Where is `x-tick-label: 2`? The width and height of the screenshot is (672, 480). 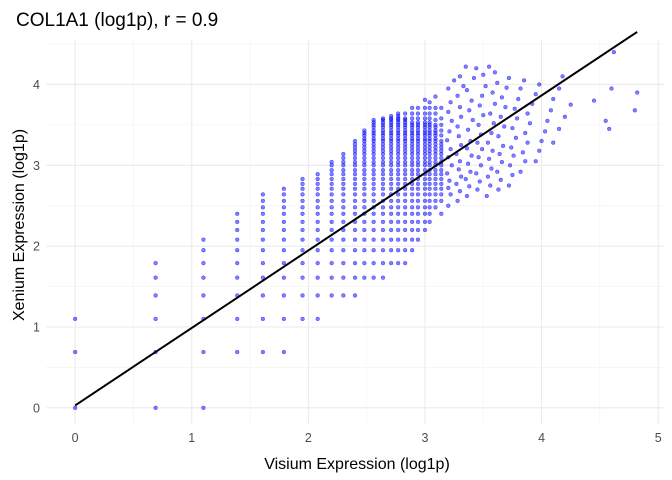 x-tick-label: 2 is located at coordinates (308, 438).